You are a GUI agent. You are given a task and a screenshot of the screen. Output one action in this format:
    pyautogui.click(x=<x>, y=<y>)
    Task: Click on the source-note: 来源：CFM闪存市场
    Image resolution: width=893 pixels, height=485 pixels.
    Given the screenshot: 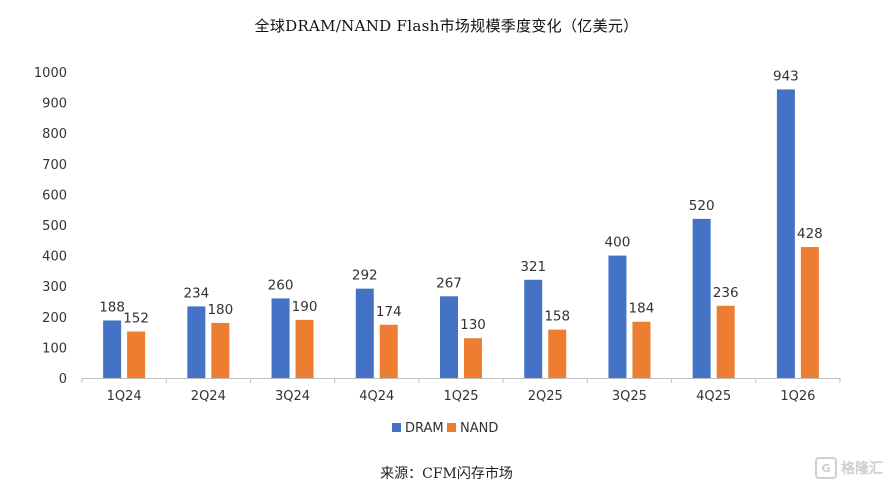 What is the action you would take?
    pyautogui.click(x=446, y=474)
    